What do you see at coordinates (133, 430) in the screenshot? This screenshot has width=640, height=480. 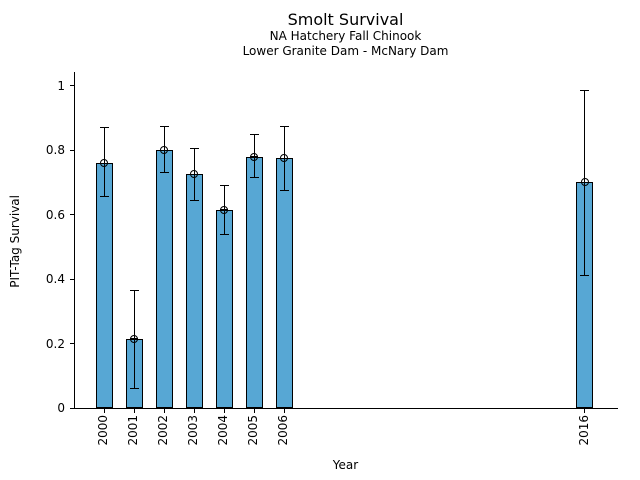 I see `x-tick-label-2001: 2001` at bounding box center [133, 430].